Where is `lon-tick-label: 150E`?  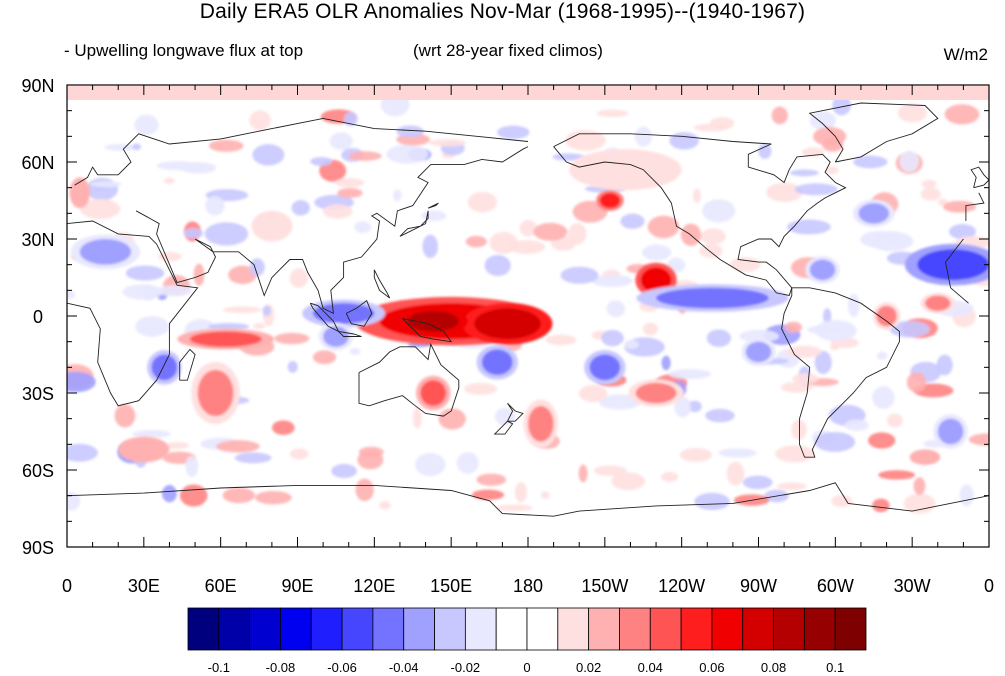 lon-tick-label: 150E is located at coordinates (451, 586).